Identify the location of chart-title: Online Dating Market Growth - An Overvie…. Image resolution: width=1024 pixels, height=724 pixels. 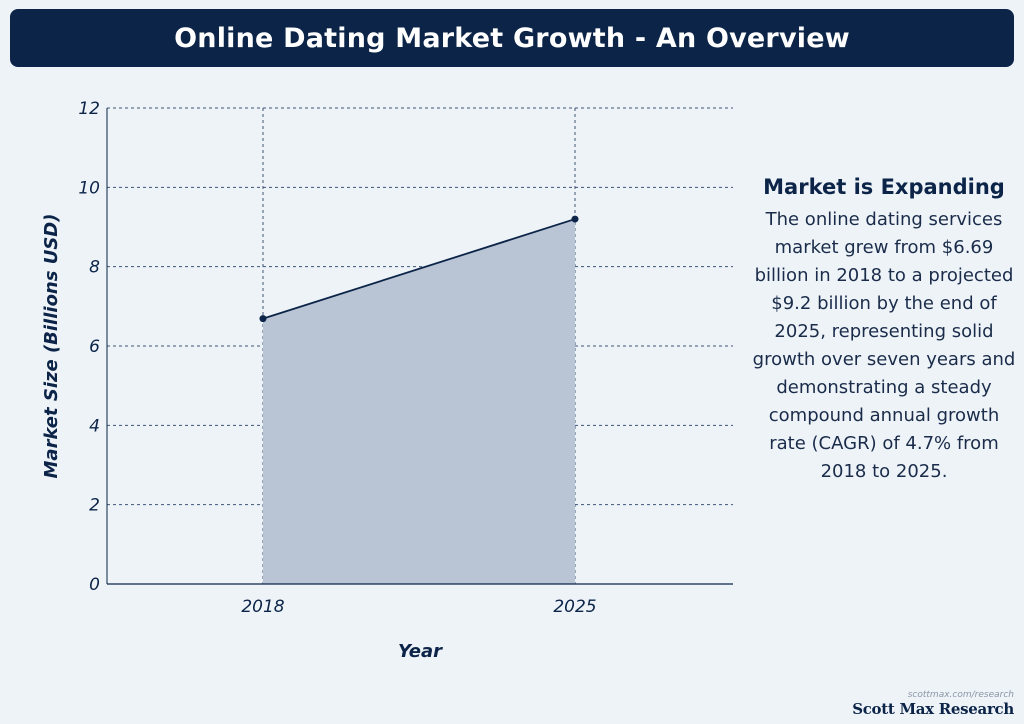
(512, 38).